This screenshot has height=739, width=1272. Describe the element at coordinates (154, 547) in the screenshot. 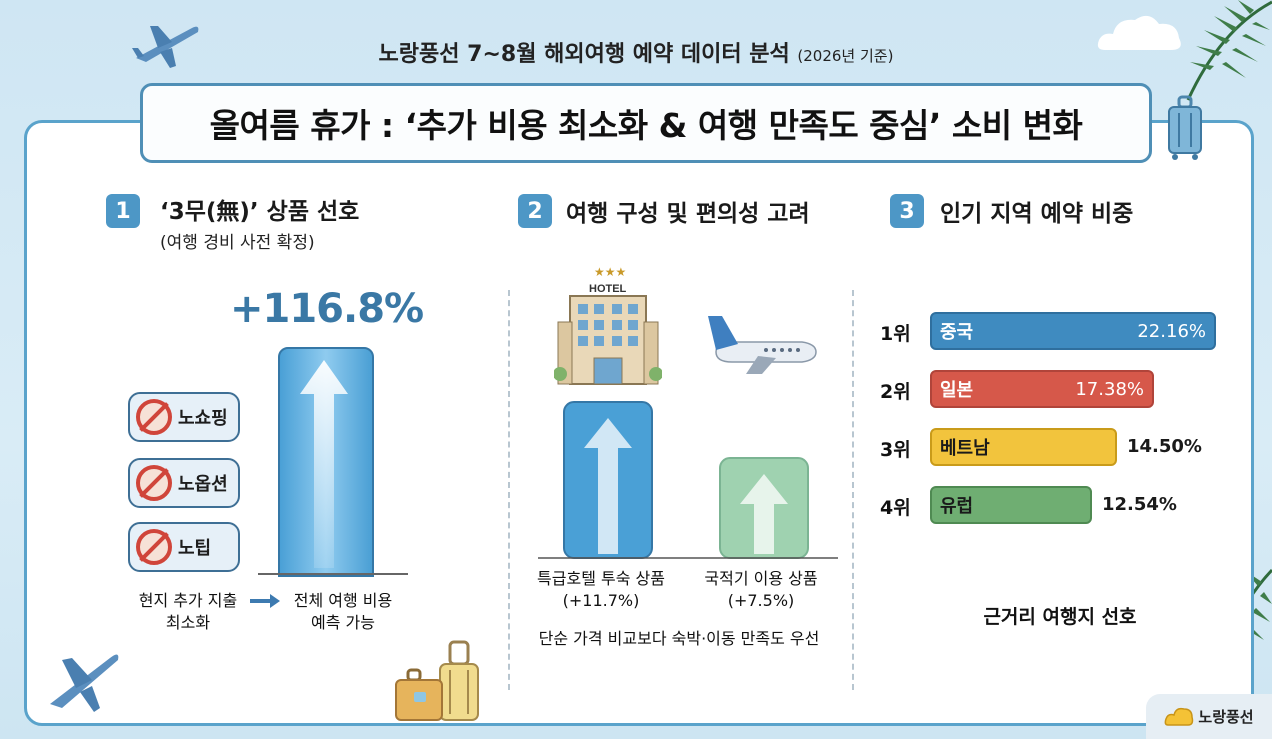

I see `no-tip-bell-icon` at that location.